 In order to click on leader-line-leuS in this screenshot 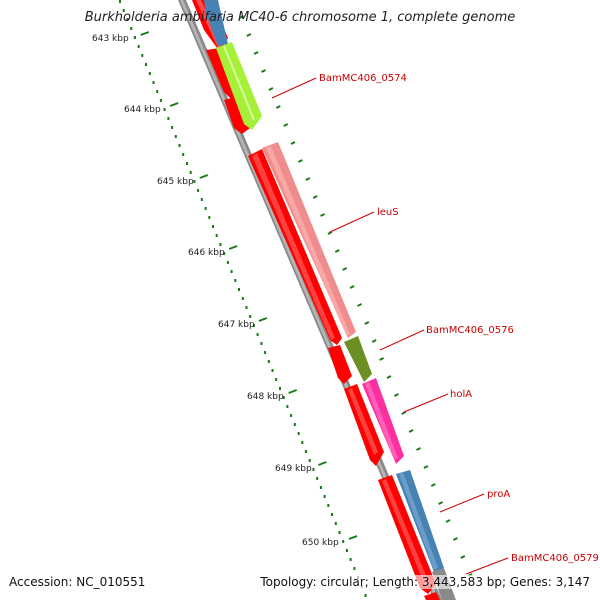, I will do `click(352, 222)`.